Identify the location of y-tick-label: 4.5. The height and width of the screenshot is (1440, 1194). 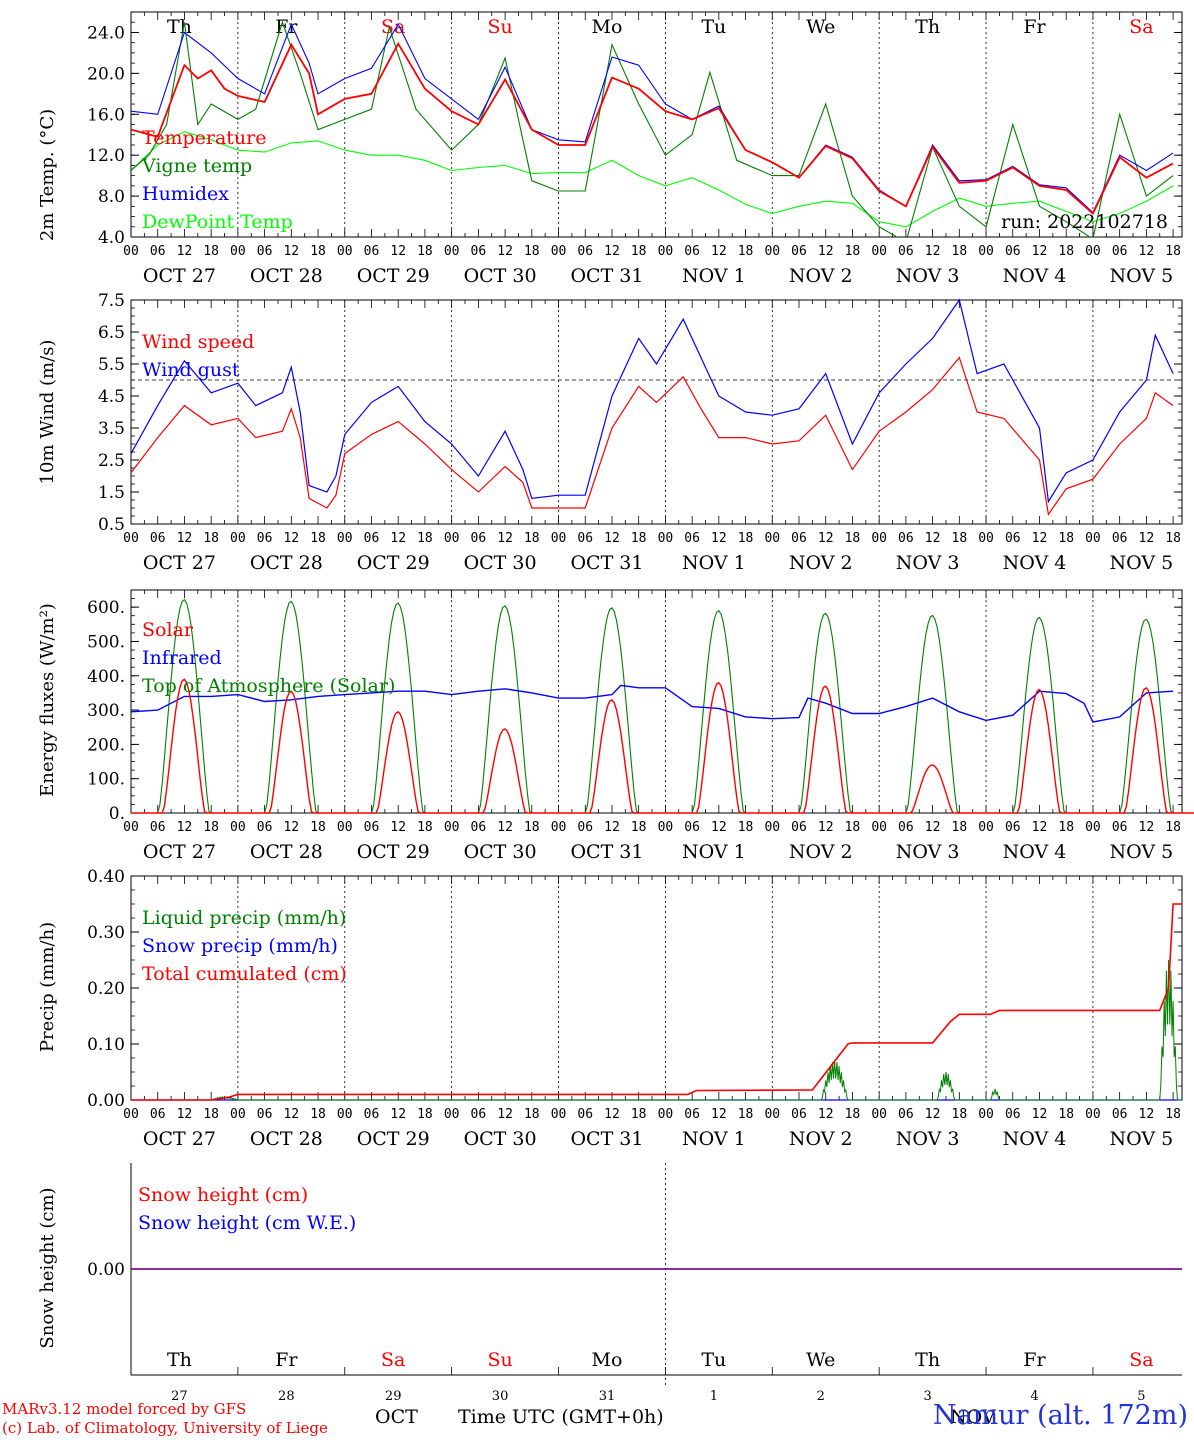
(111, 397).